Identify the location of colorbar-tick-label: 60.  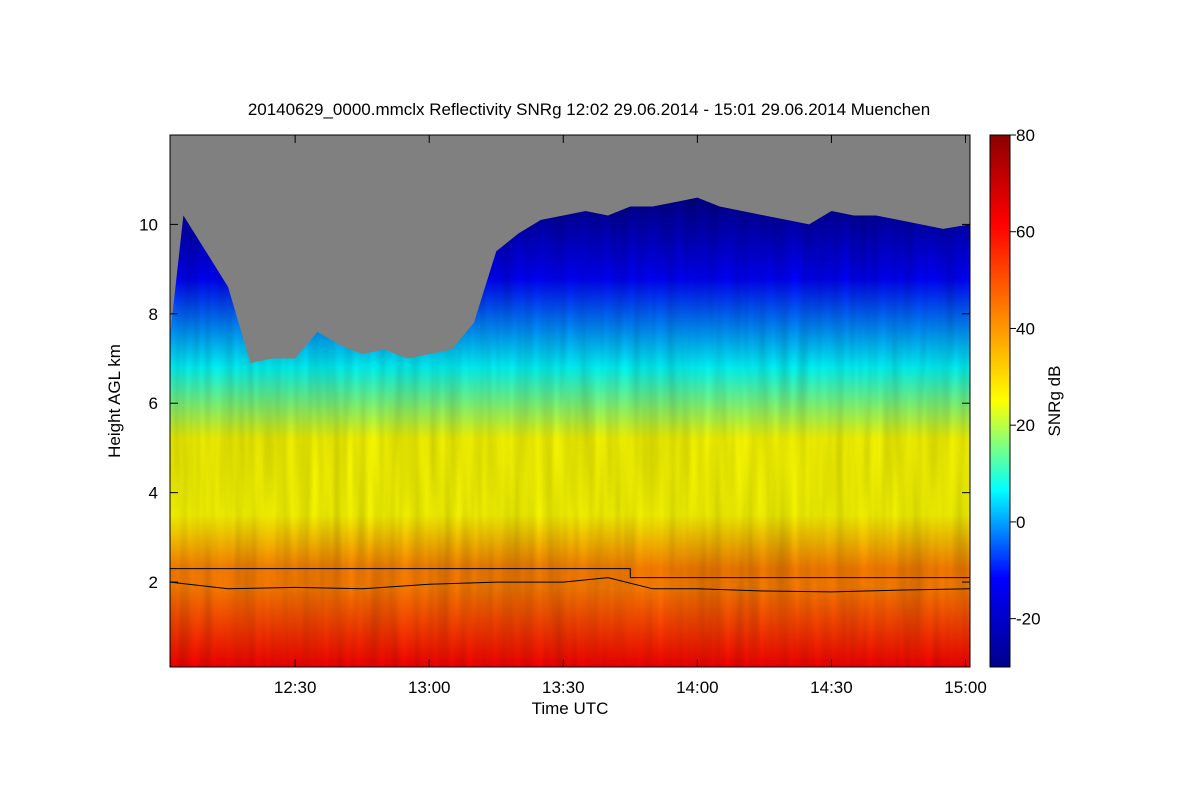
(1025, 232).